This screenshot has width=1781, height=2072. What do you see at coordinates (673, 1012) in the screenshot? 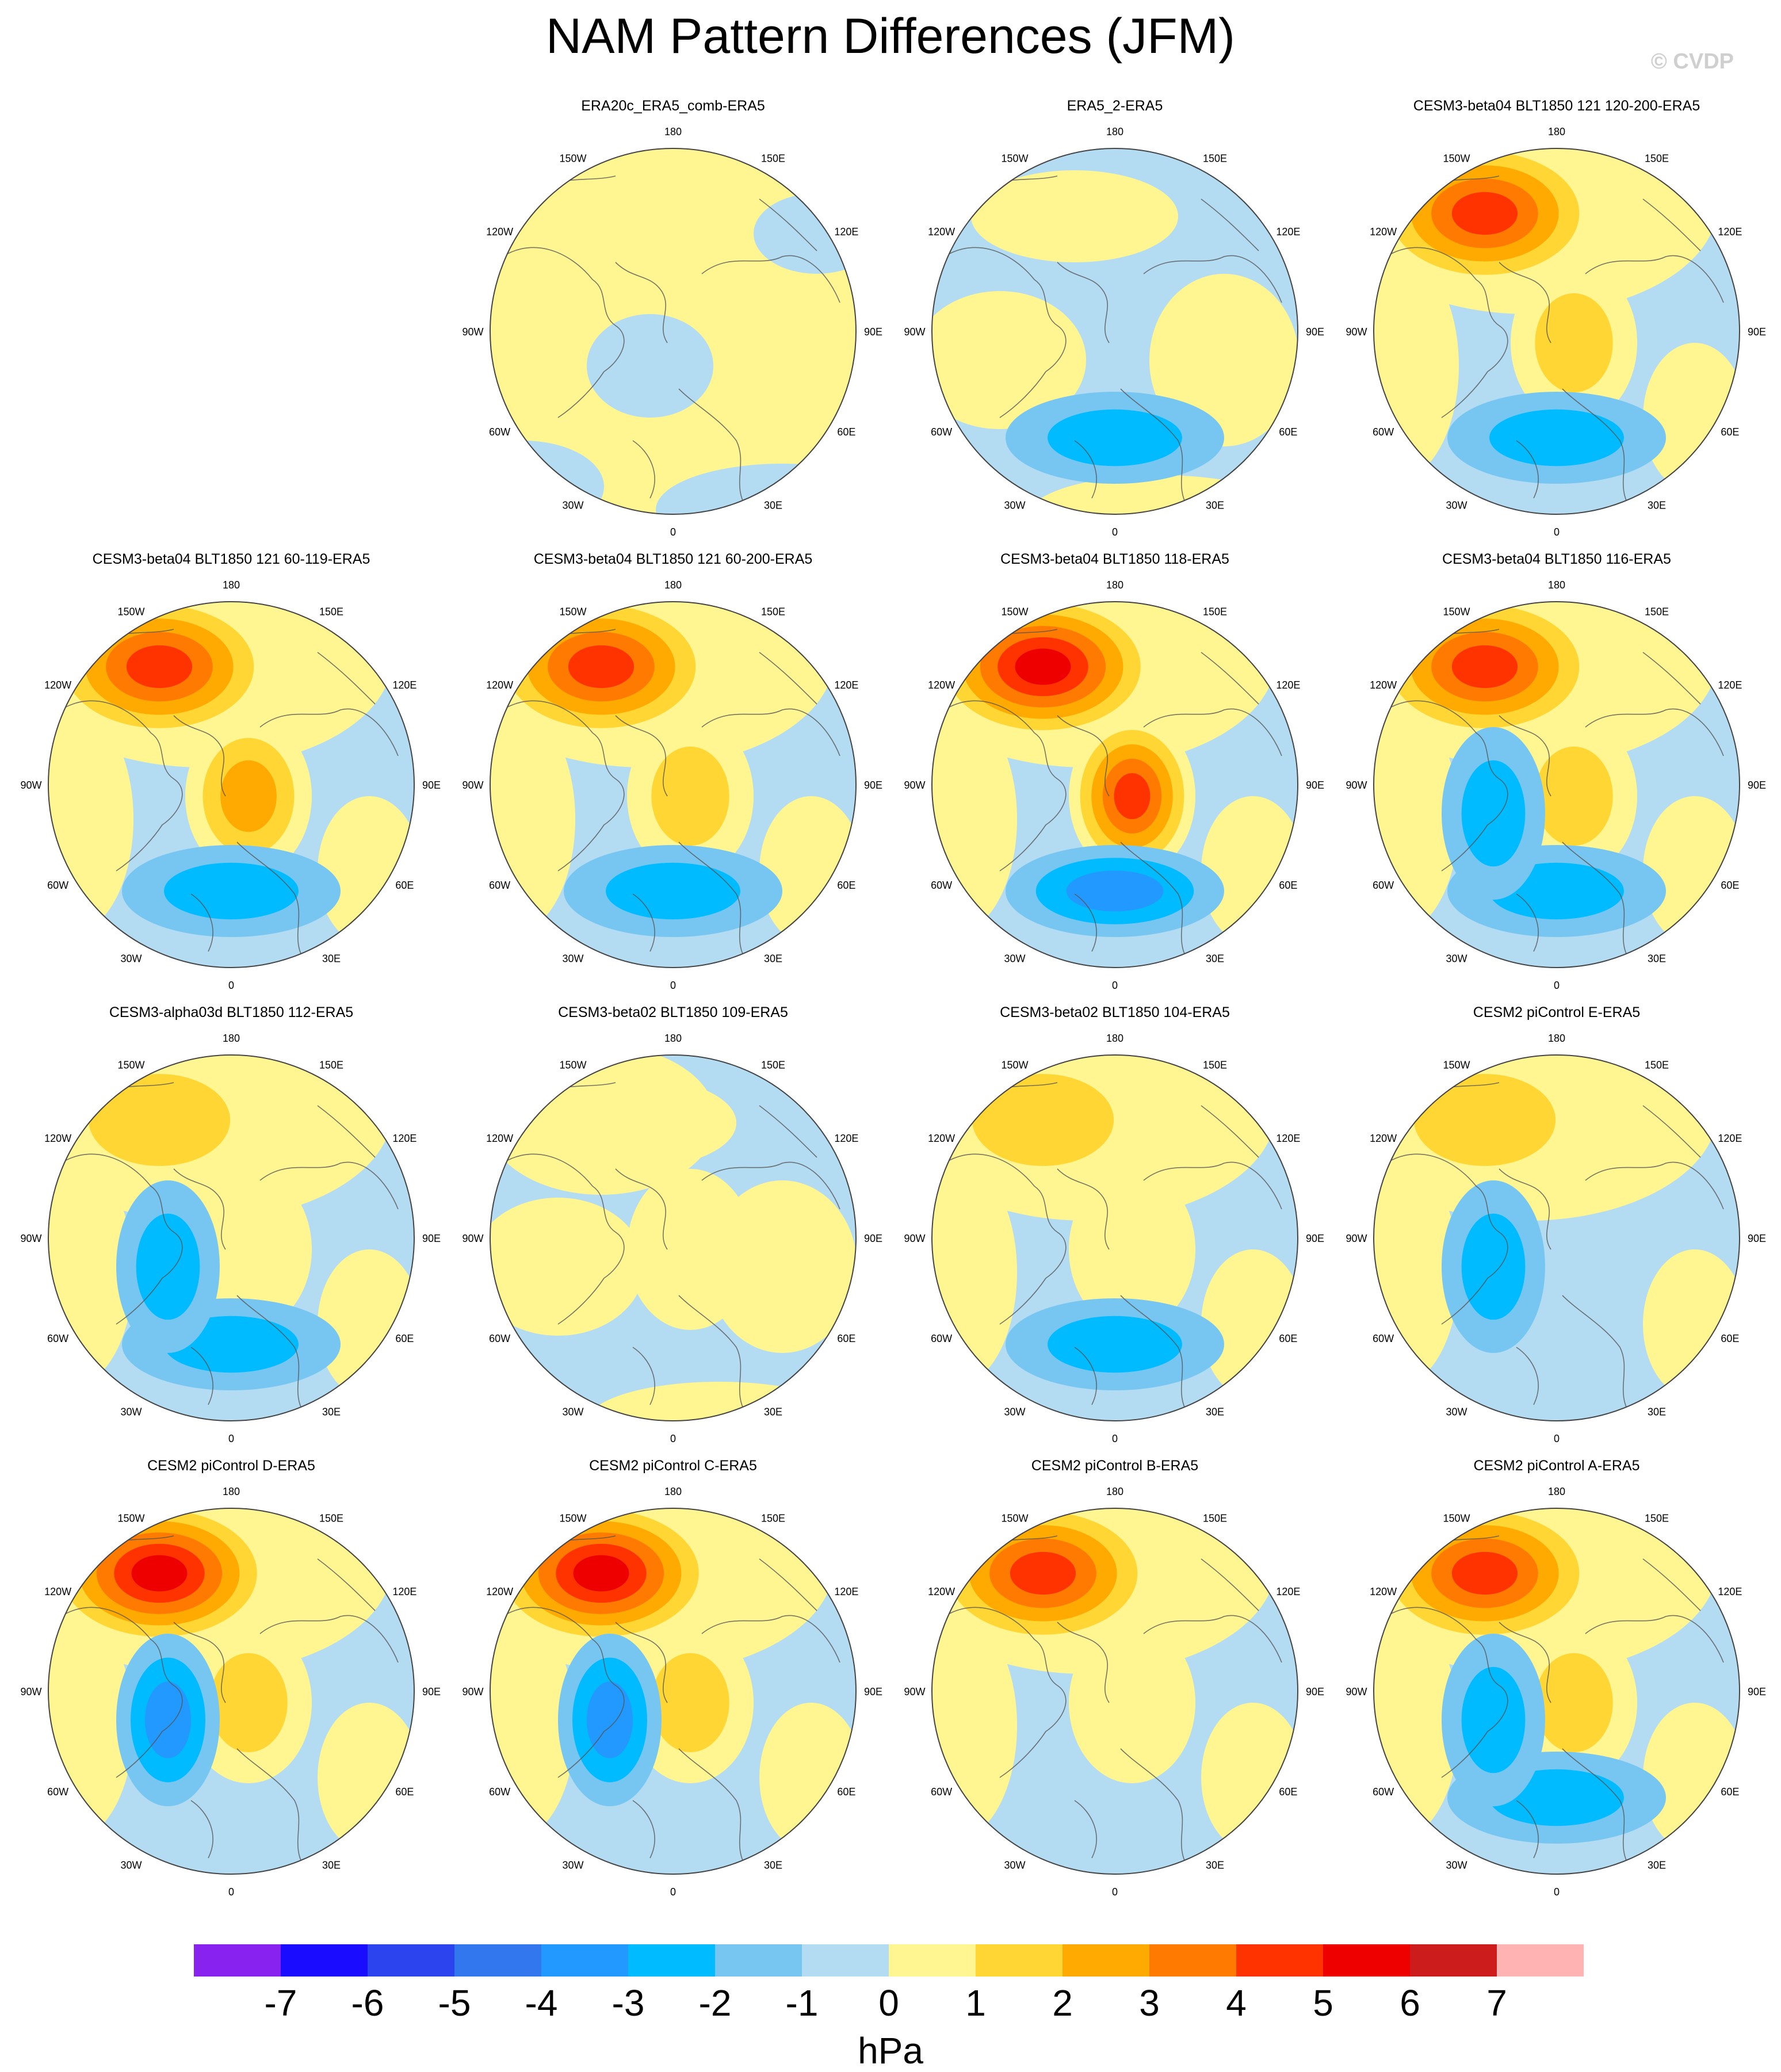
I see `panel-title: CESM3-beta02 BLT1850 109-ERA5` at bounding box center [673, 1012].